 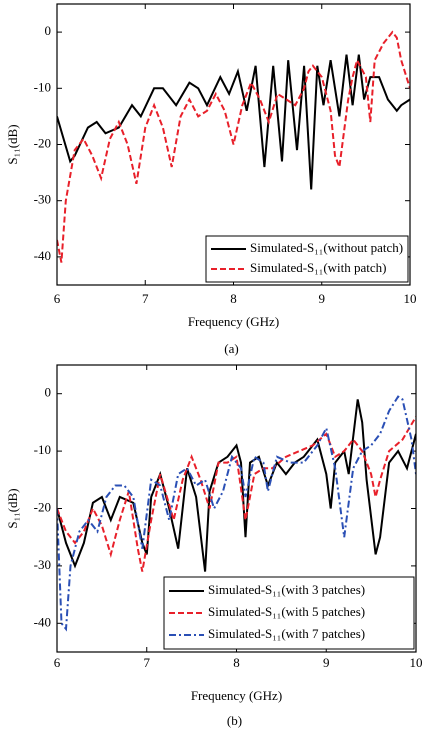 I want to click on legend-label: Simulated-S₁₁(with 7 patches), so click(x=286, y=633).